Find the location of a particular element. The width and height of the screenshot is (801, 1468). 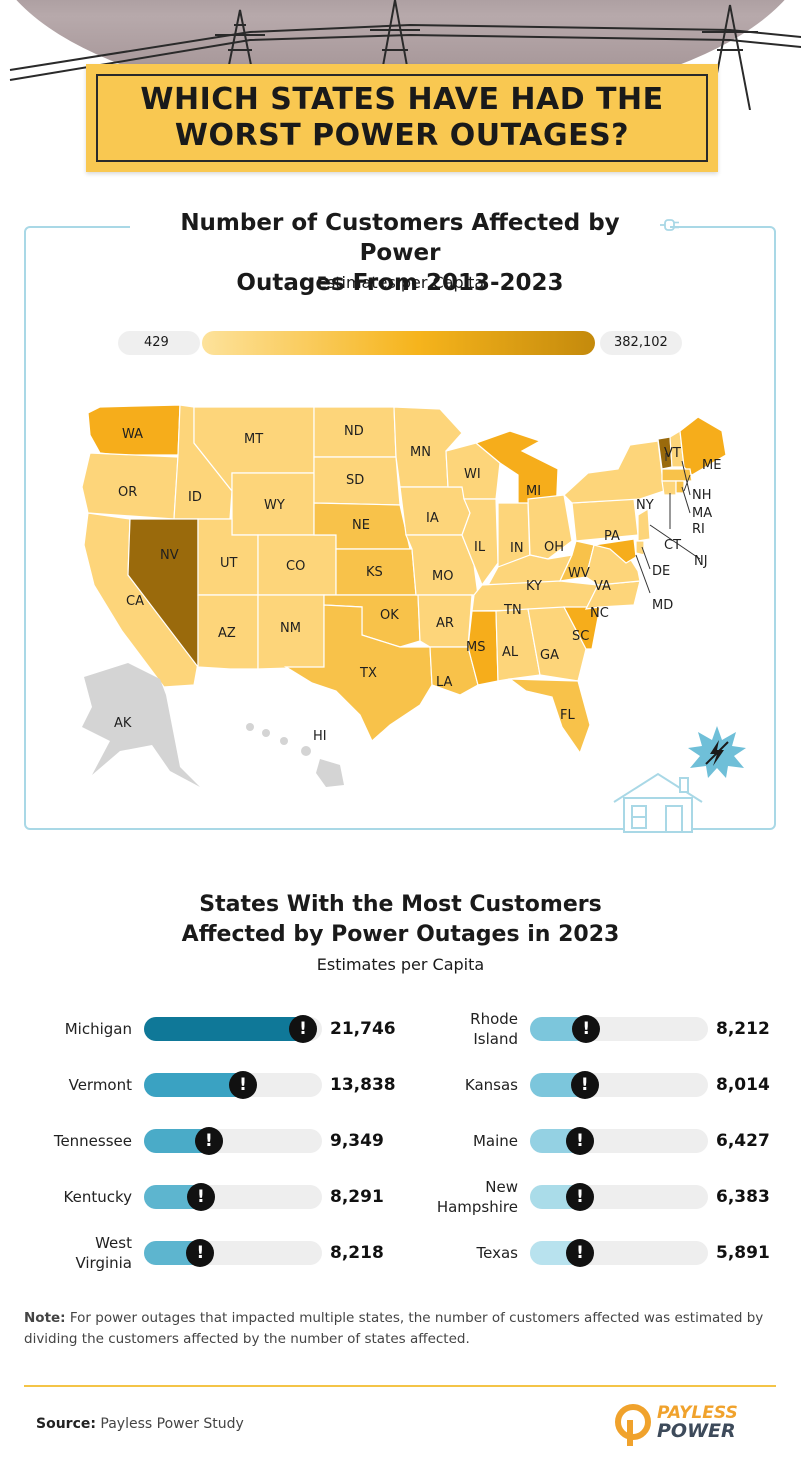

label-ak: AK is located at coordinates (123, 723).